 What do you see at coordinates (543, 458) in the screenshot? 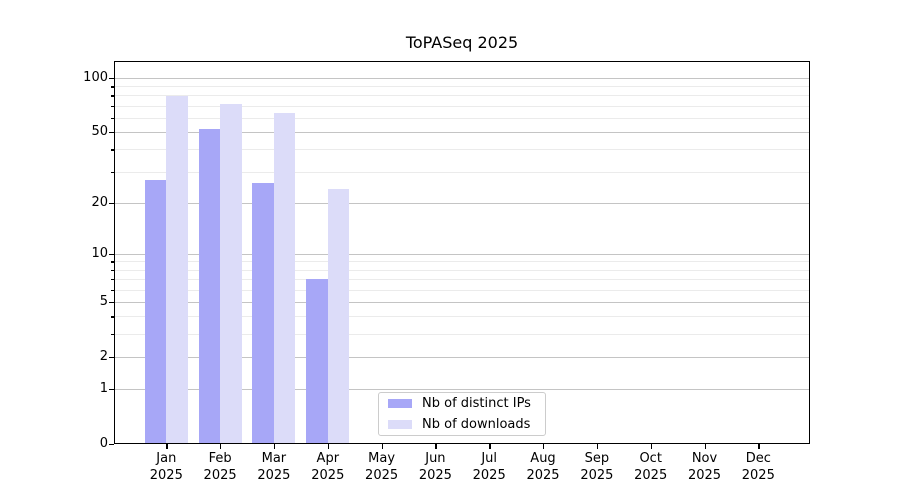
I see `x-tick-month: Aug` at bounding box center [543, 458].